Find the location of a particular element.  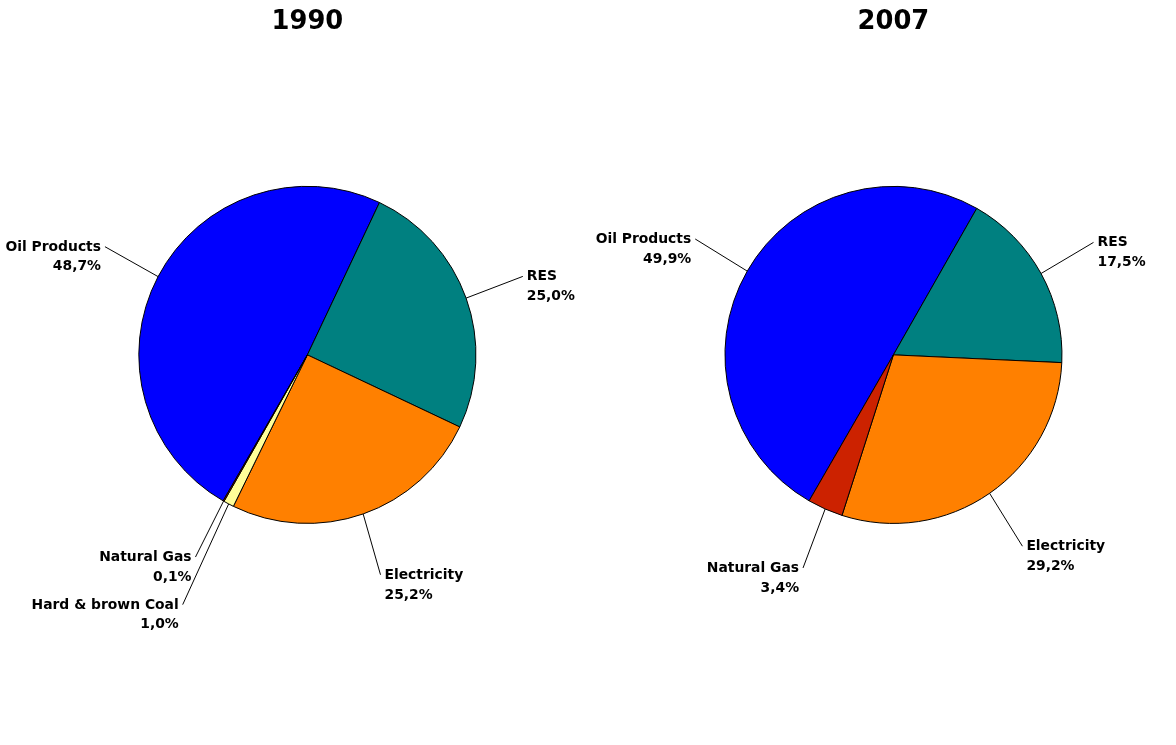

data-label: 1,0% is located at coordinates (159, 623).